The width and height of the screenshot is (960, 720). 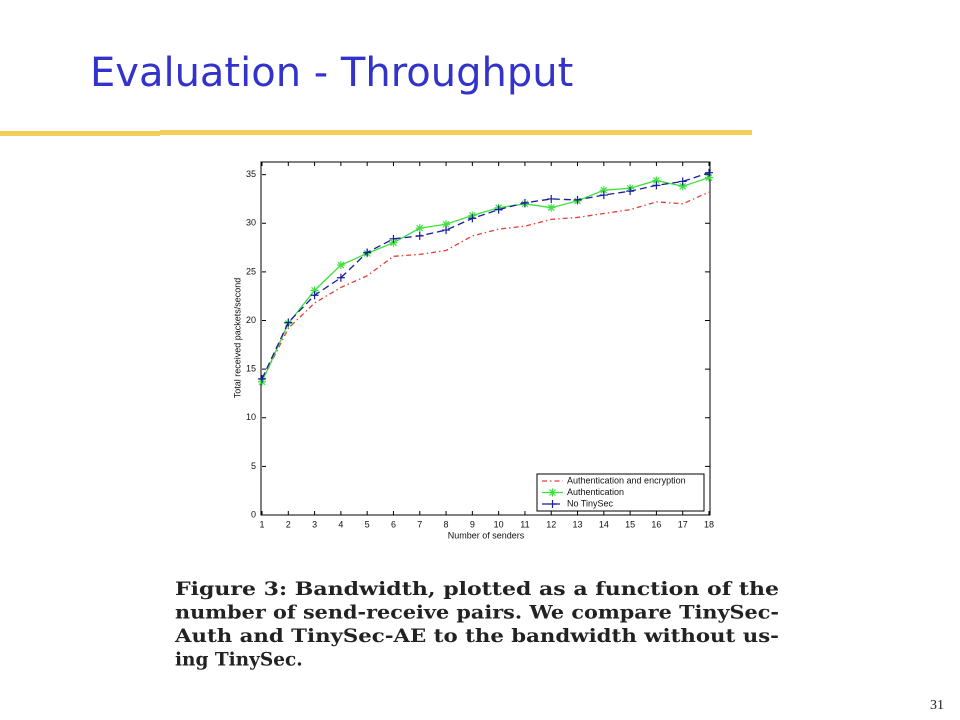 I want to click on y-tick-label: 0, so click(x=253, y=514).